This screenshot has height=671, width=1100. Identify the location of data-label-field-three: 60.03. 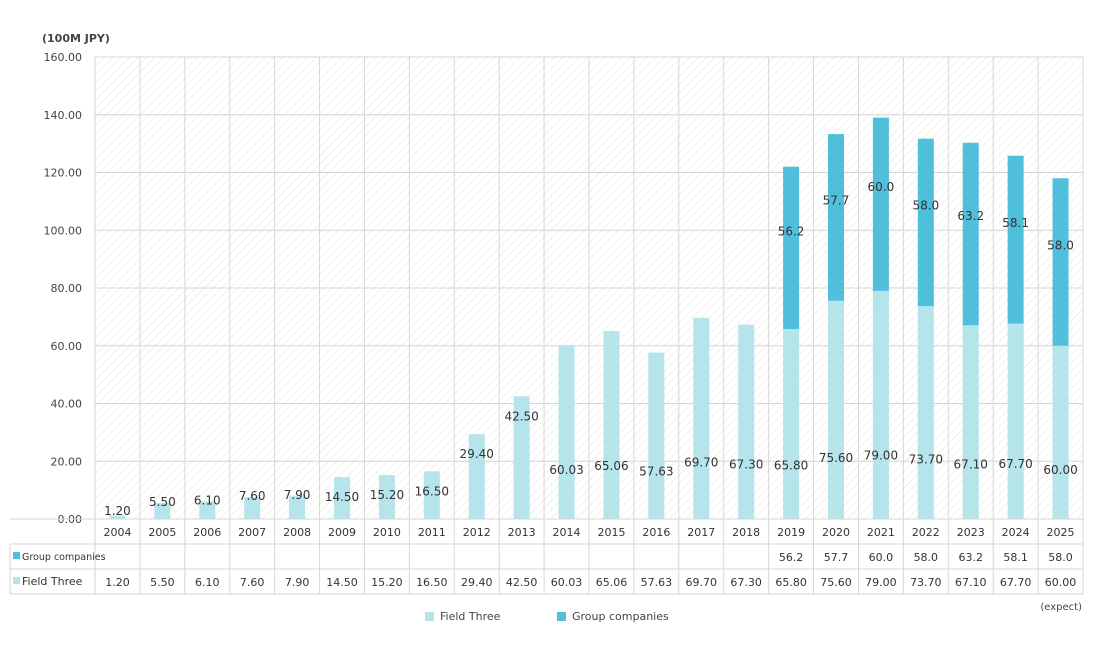
(566, 470).